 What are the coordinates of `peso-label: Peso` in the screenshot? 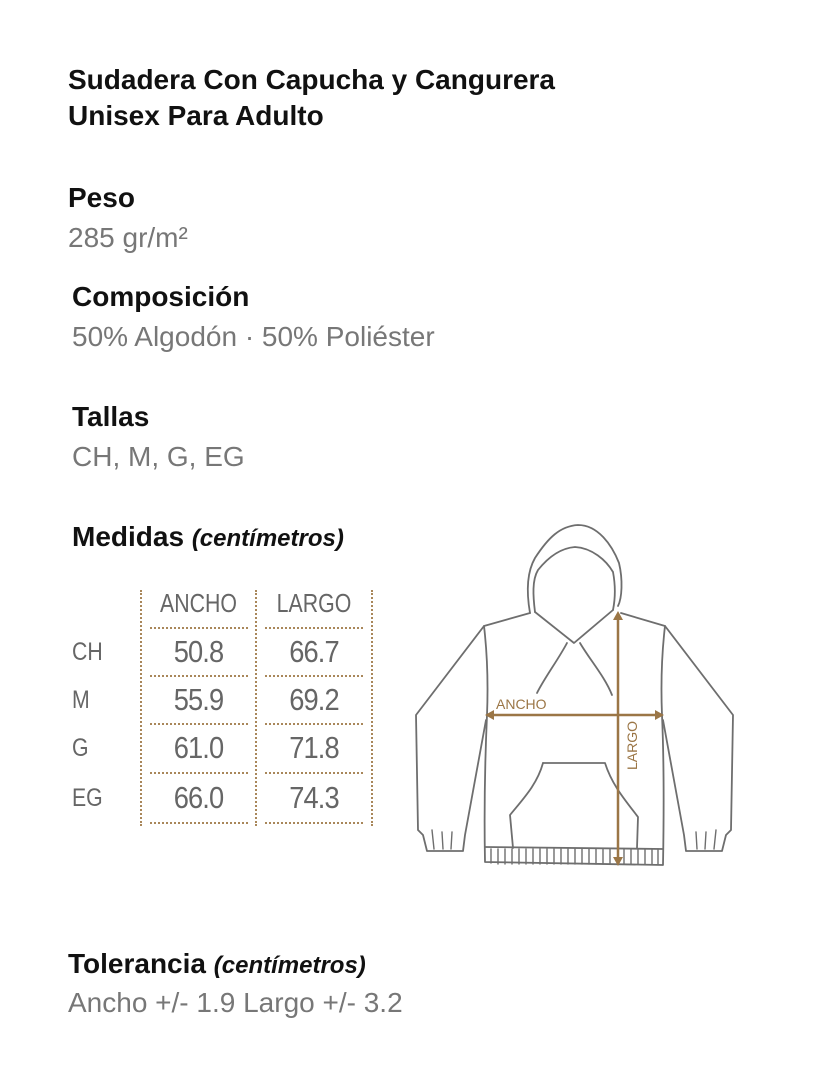 It's located at (101, 197).